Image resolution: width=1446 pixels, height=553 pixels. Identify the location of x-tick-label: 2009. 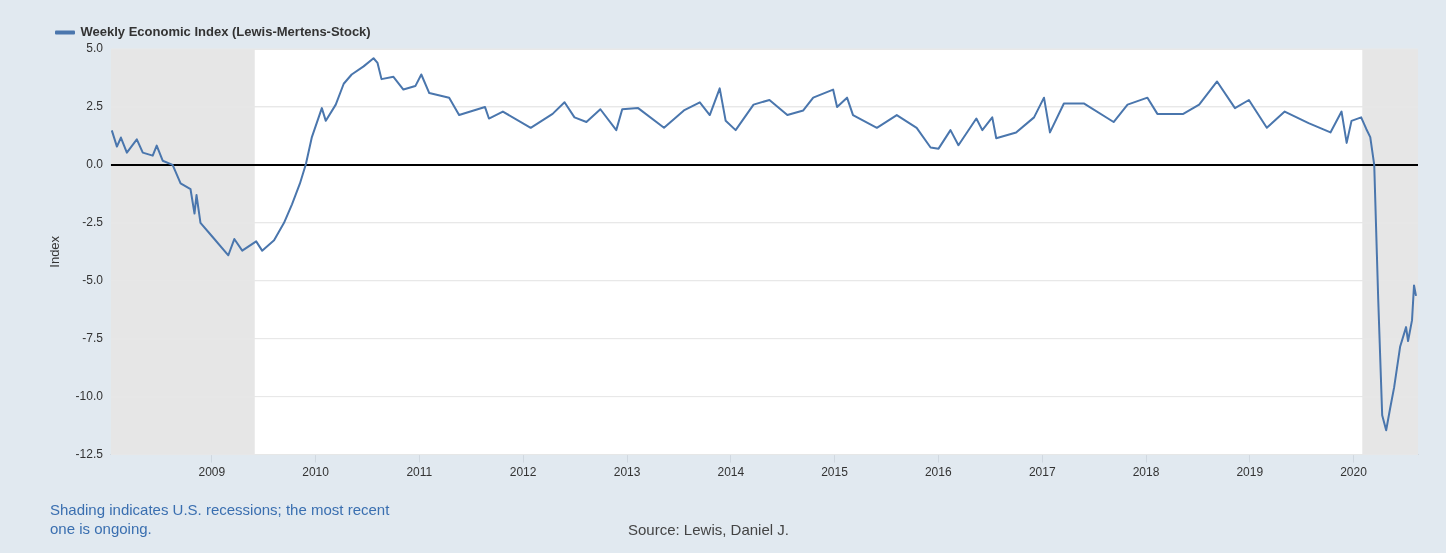
(212, 472).